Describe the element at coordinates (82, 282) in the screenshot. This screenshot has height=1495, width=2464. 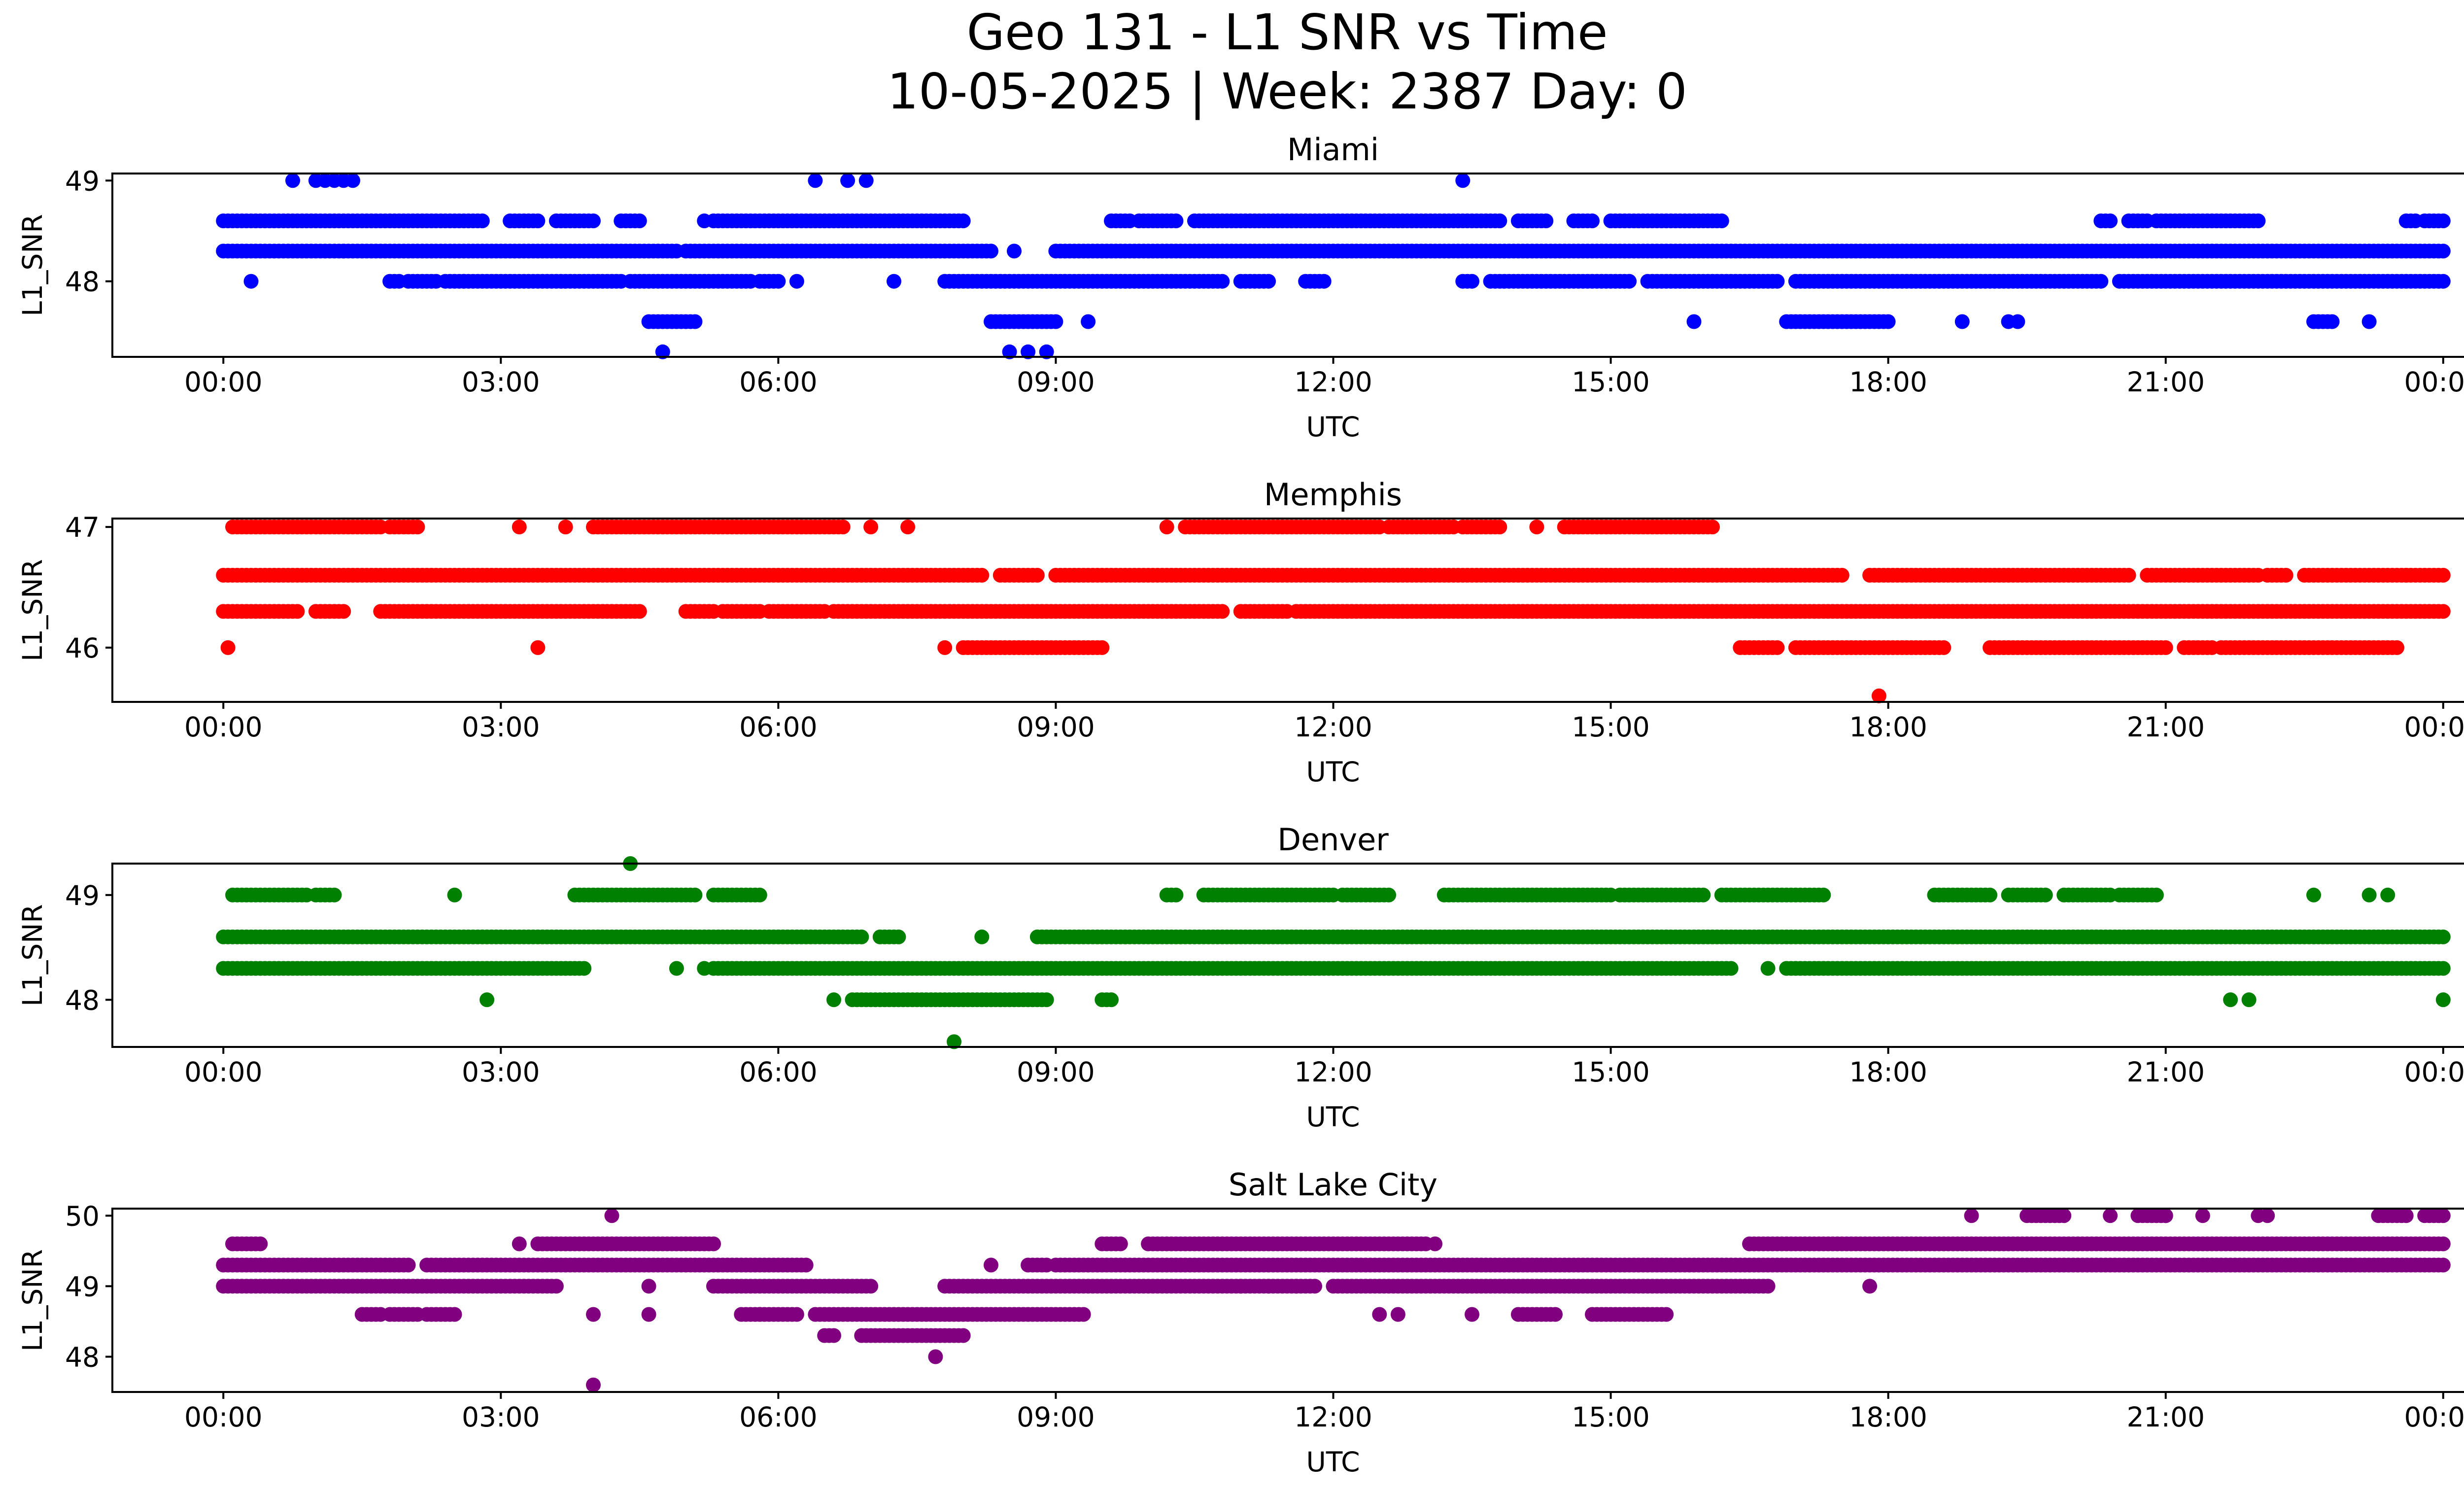
I see `y-tick-label: 48` at that location.